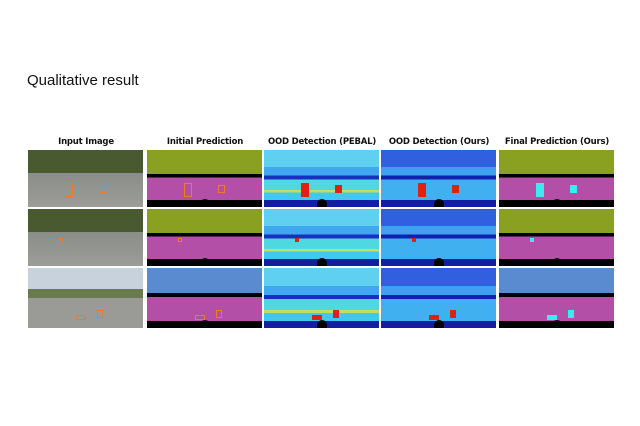 The image size is (640, 426). What do you see at coordinates (438, 237) in the screenshot?
I see `figure-image-r2-ood-ours` at bounding box center [438, 237].